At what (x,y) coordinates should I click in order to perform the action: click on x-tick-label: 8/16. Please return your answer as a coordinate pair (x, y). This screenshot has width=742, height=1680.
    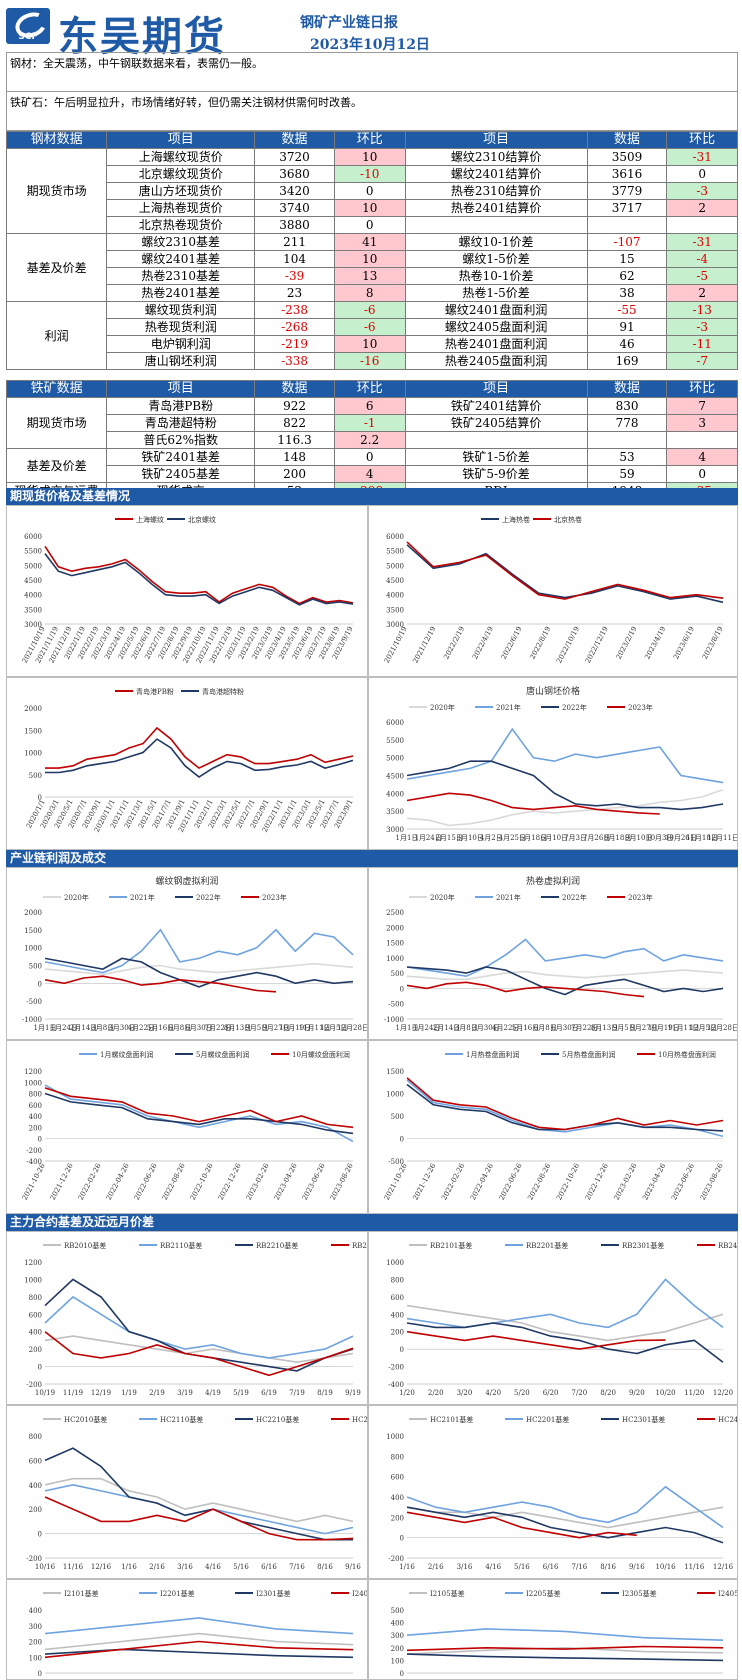
    Looking at the image, I should click on (608, 1567).